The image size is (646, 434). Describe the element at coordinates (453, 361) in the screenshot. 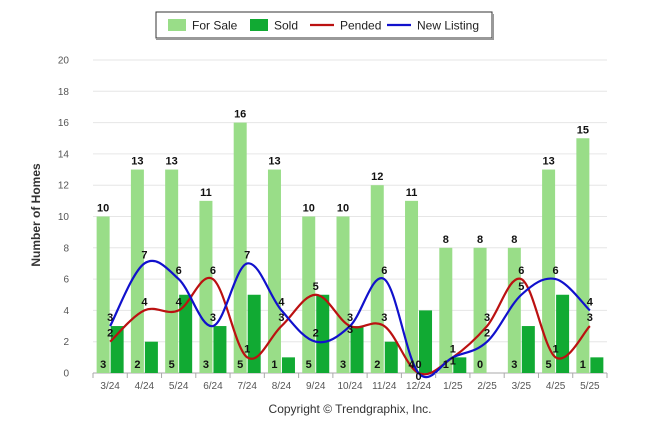

I see `new-listing-data-label: 1` at that location.